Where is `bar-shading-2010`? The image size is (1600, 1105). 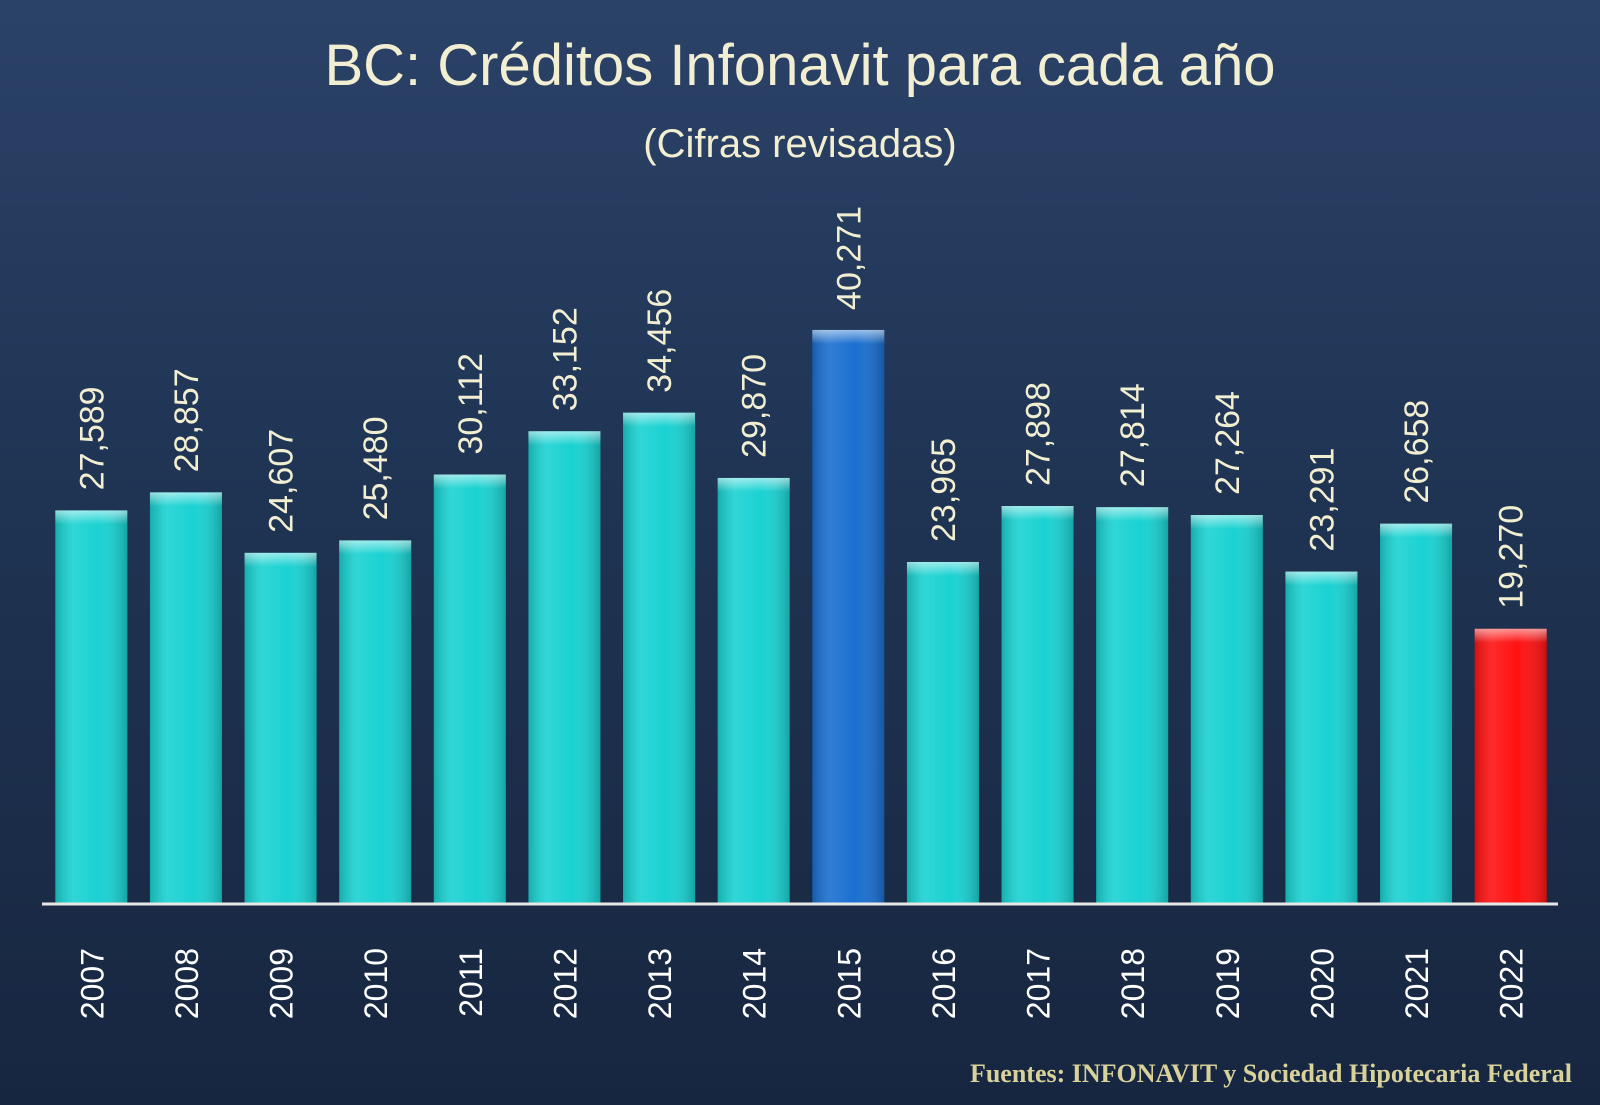 bar-shading-2010 is located at coordinates (375, 721).